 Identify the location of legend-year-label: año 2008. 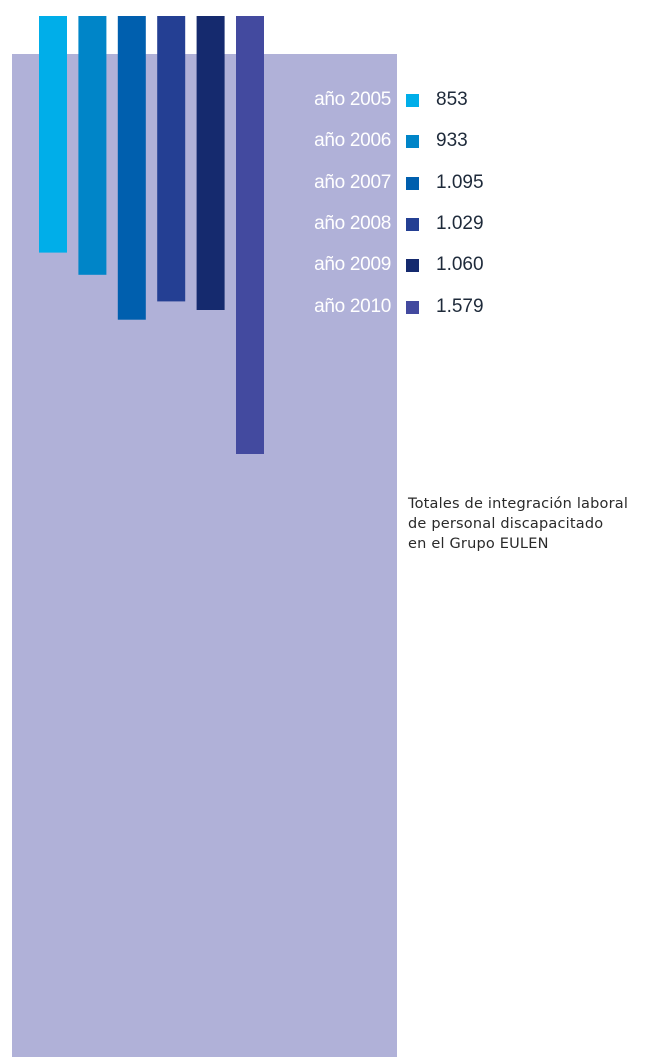
(352, 223).